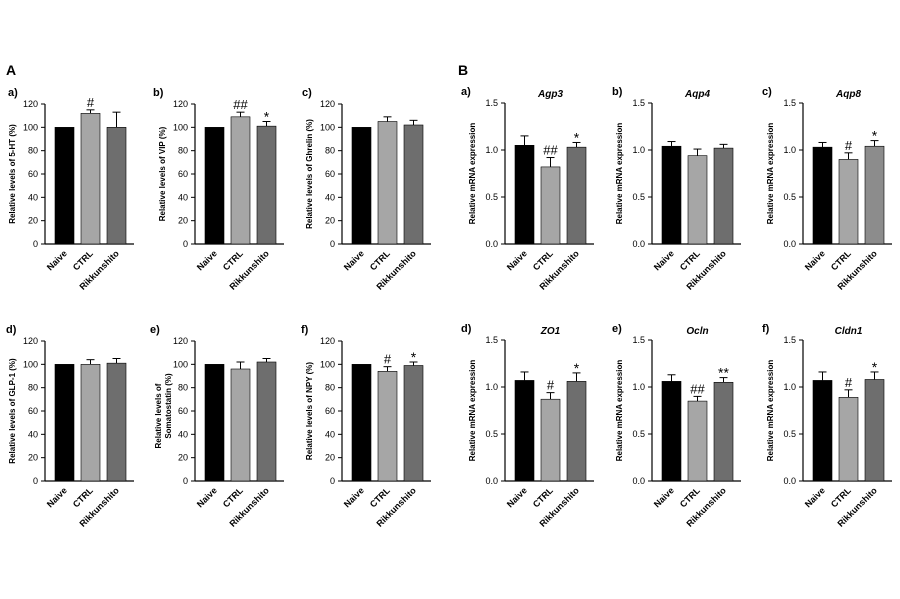 The image size is (900, 599). Describe the element at coordinates (11, 330) in the screenshot. I see `subplot-label: d)` at that location.